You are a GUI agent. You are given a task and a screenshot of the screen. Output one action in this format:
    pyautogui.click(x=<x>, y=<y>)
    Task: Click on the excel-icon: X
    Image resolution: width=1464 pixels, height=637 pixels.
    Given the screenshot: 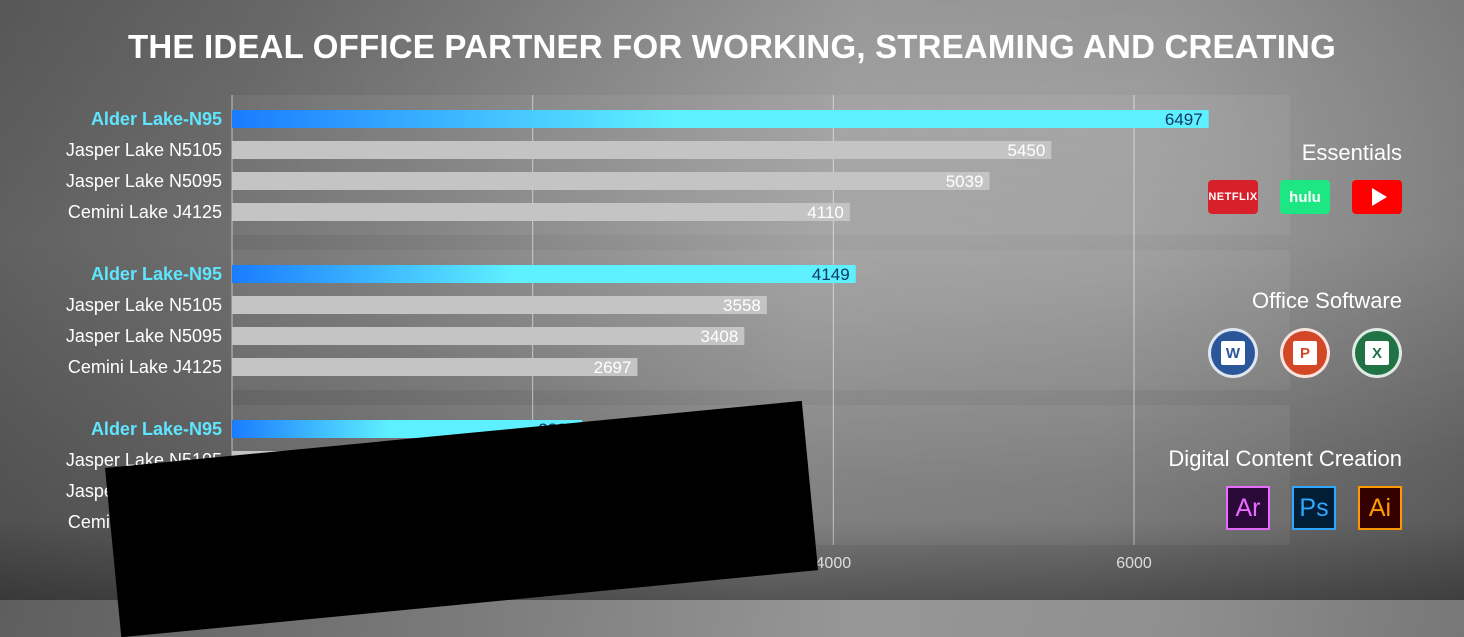 What is the action you would take?
    pyautogui.click(x=1377, y=353)
    